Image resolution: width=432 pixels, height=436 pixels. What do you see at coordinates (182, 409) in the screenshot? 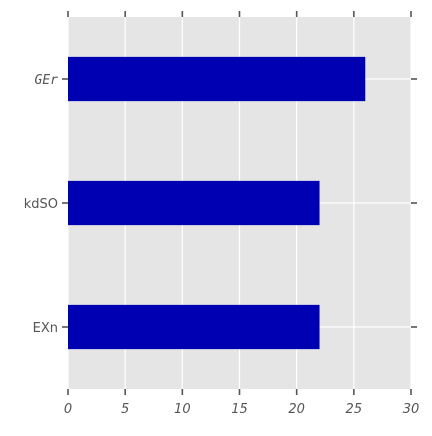
I see `x-tick-label: 10` at bounding box center [182, 409].